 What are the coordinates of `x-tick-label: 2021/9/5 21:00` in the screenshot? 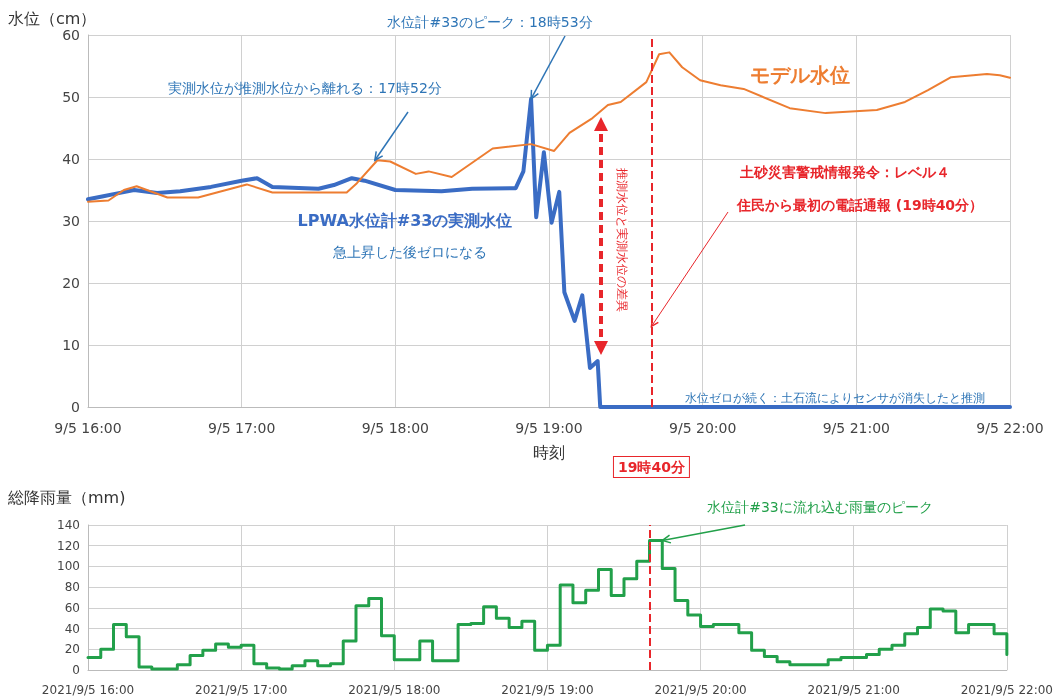 It's located at (853, 690).